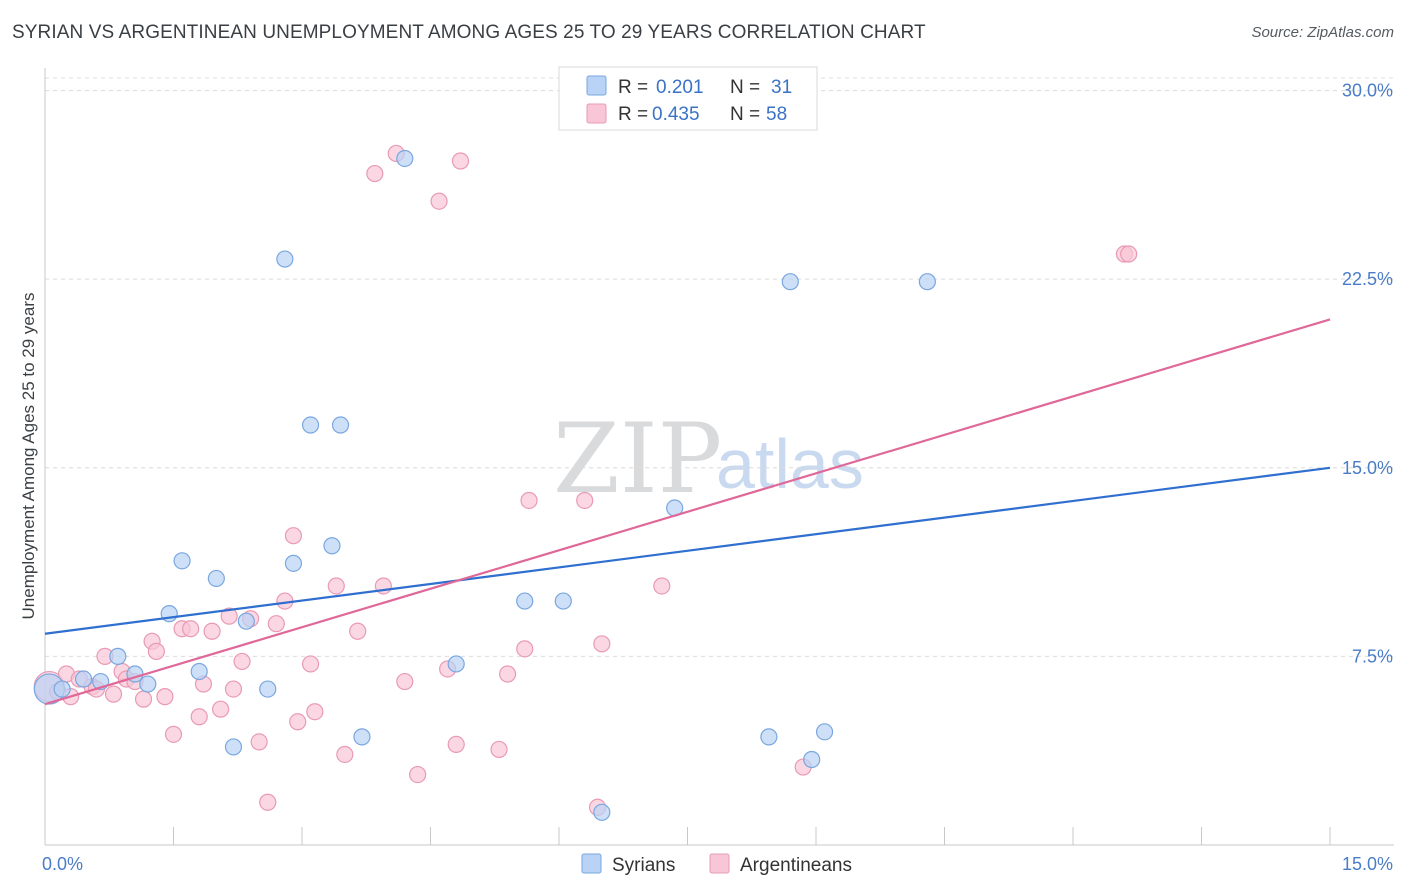 The height and width of the screenshot is (892, 1406). I want to click on syrians-n-value: 31, so click(781, 87).